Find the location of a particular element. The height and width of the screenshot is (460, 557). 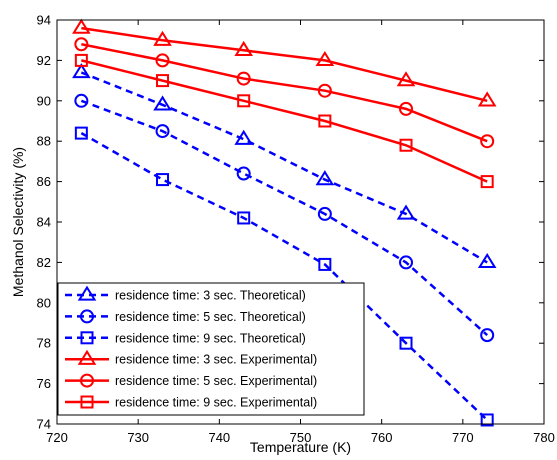

y-axis-label: Methanol Selectivity (%) is located at coordinates (18, 222).